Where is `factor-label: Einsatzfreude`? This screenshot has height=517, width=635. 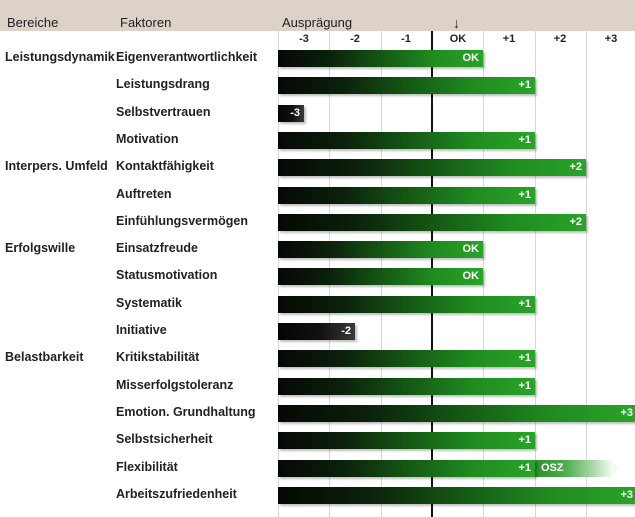
factor-label: Einsatzfreude is located at coordinates (157, 248).